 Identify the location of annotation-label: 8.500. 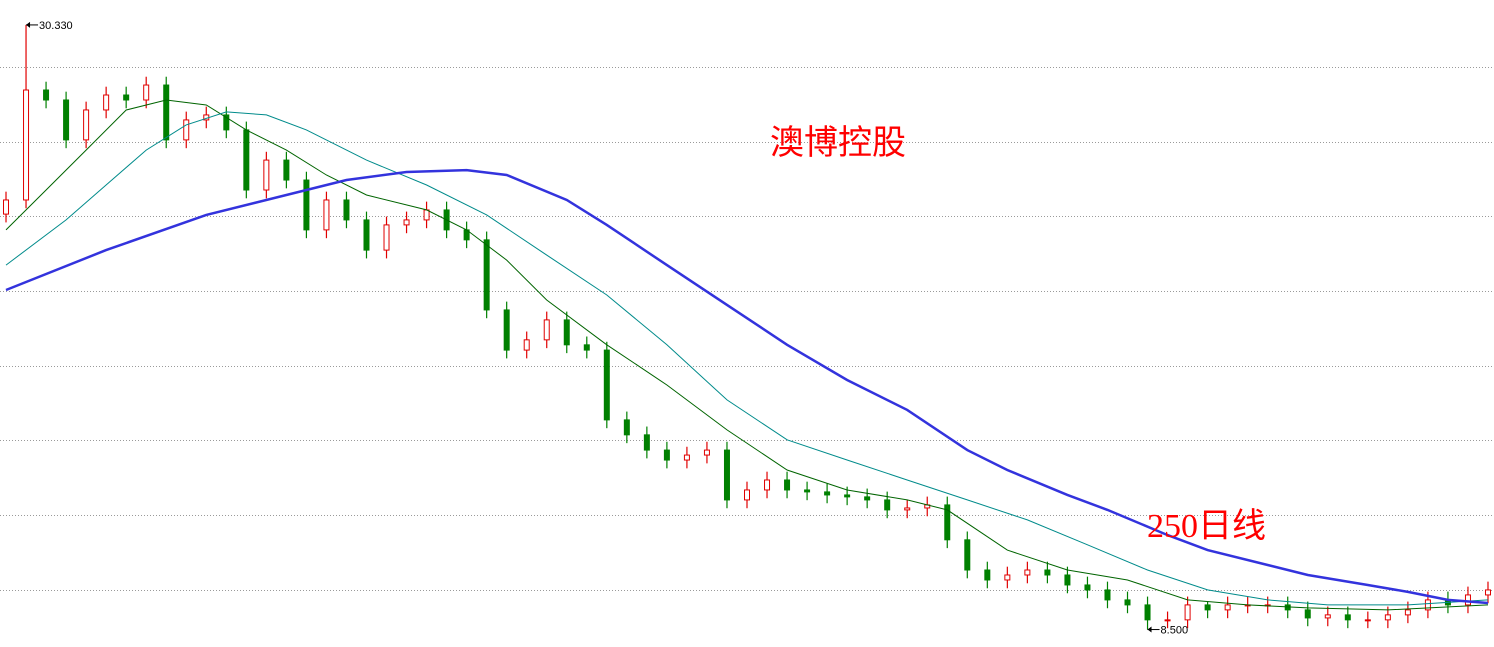
(1175, 631).